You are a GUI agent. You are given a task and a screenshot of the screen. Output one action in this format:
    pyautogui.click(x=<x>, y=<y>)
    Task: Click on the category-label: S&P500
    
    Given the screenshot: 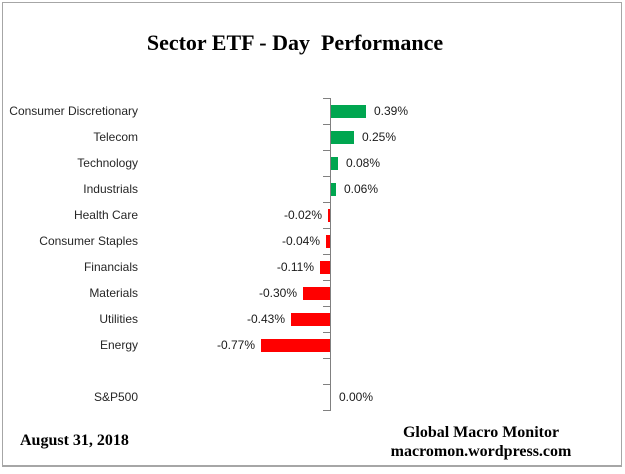 What is the action you would take?
    pyautogui.click(x=115, y=397)
    